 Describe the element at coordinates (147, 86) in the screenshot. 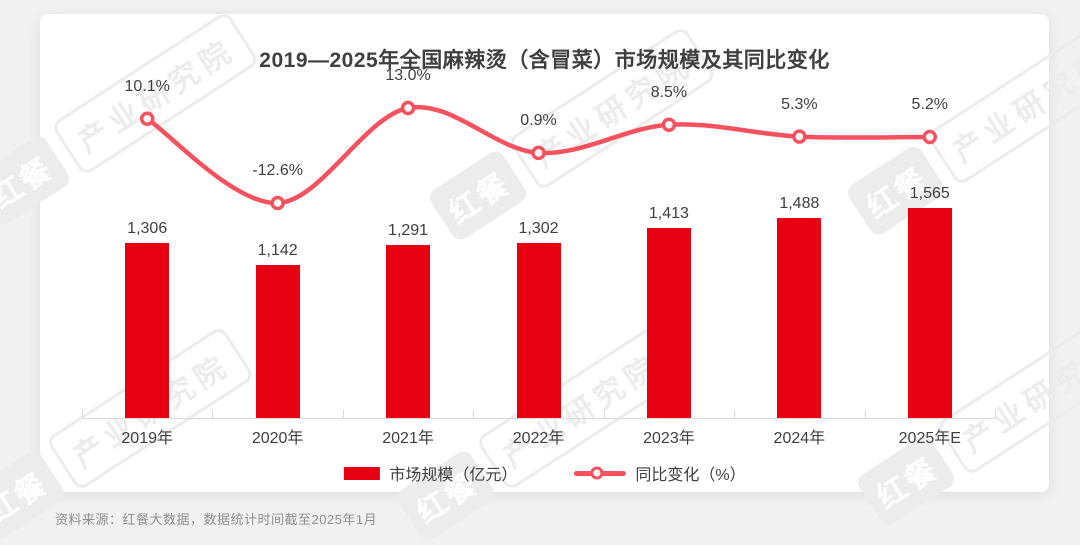

I see `yoy-value-label-0: 10.1%` at that location.